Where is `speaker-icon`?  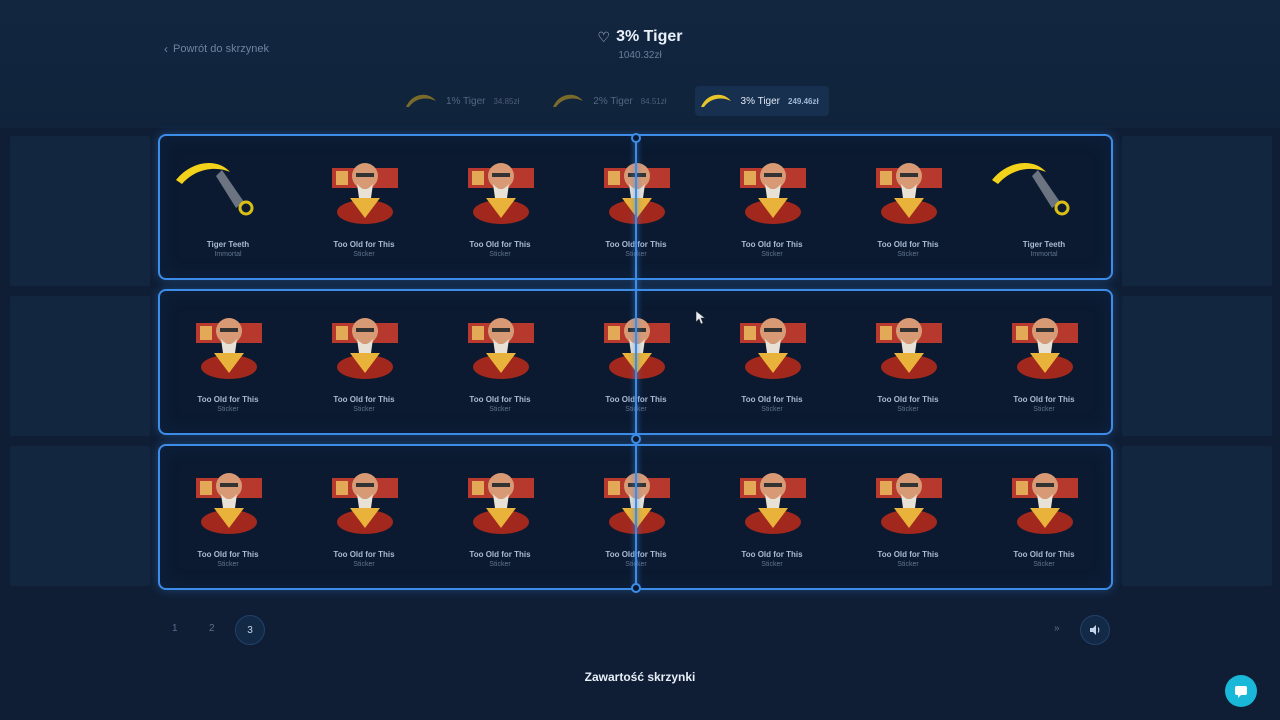
speaker-icon is located at coordinates (1095, 630).